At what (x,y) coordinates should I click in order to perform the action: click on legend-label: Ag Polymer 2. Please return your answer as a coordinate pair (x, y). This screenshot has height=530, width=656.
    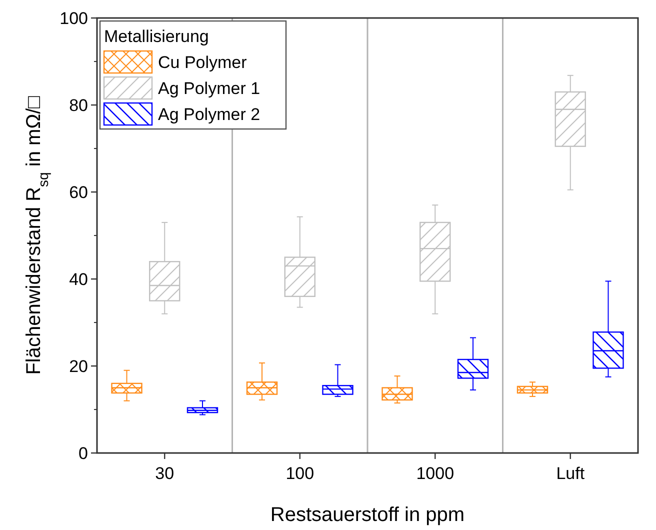
    Looking at the image, I should click on (209, 114).